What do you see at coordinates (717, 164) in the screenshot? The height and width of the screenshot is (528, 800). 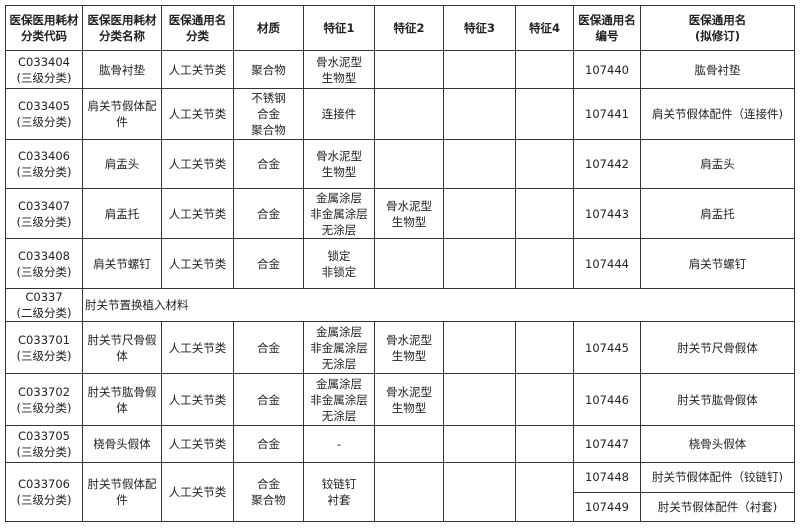 I see `generic-name-cell: 肩盂头` at bounding box center [717, 164].